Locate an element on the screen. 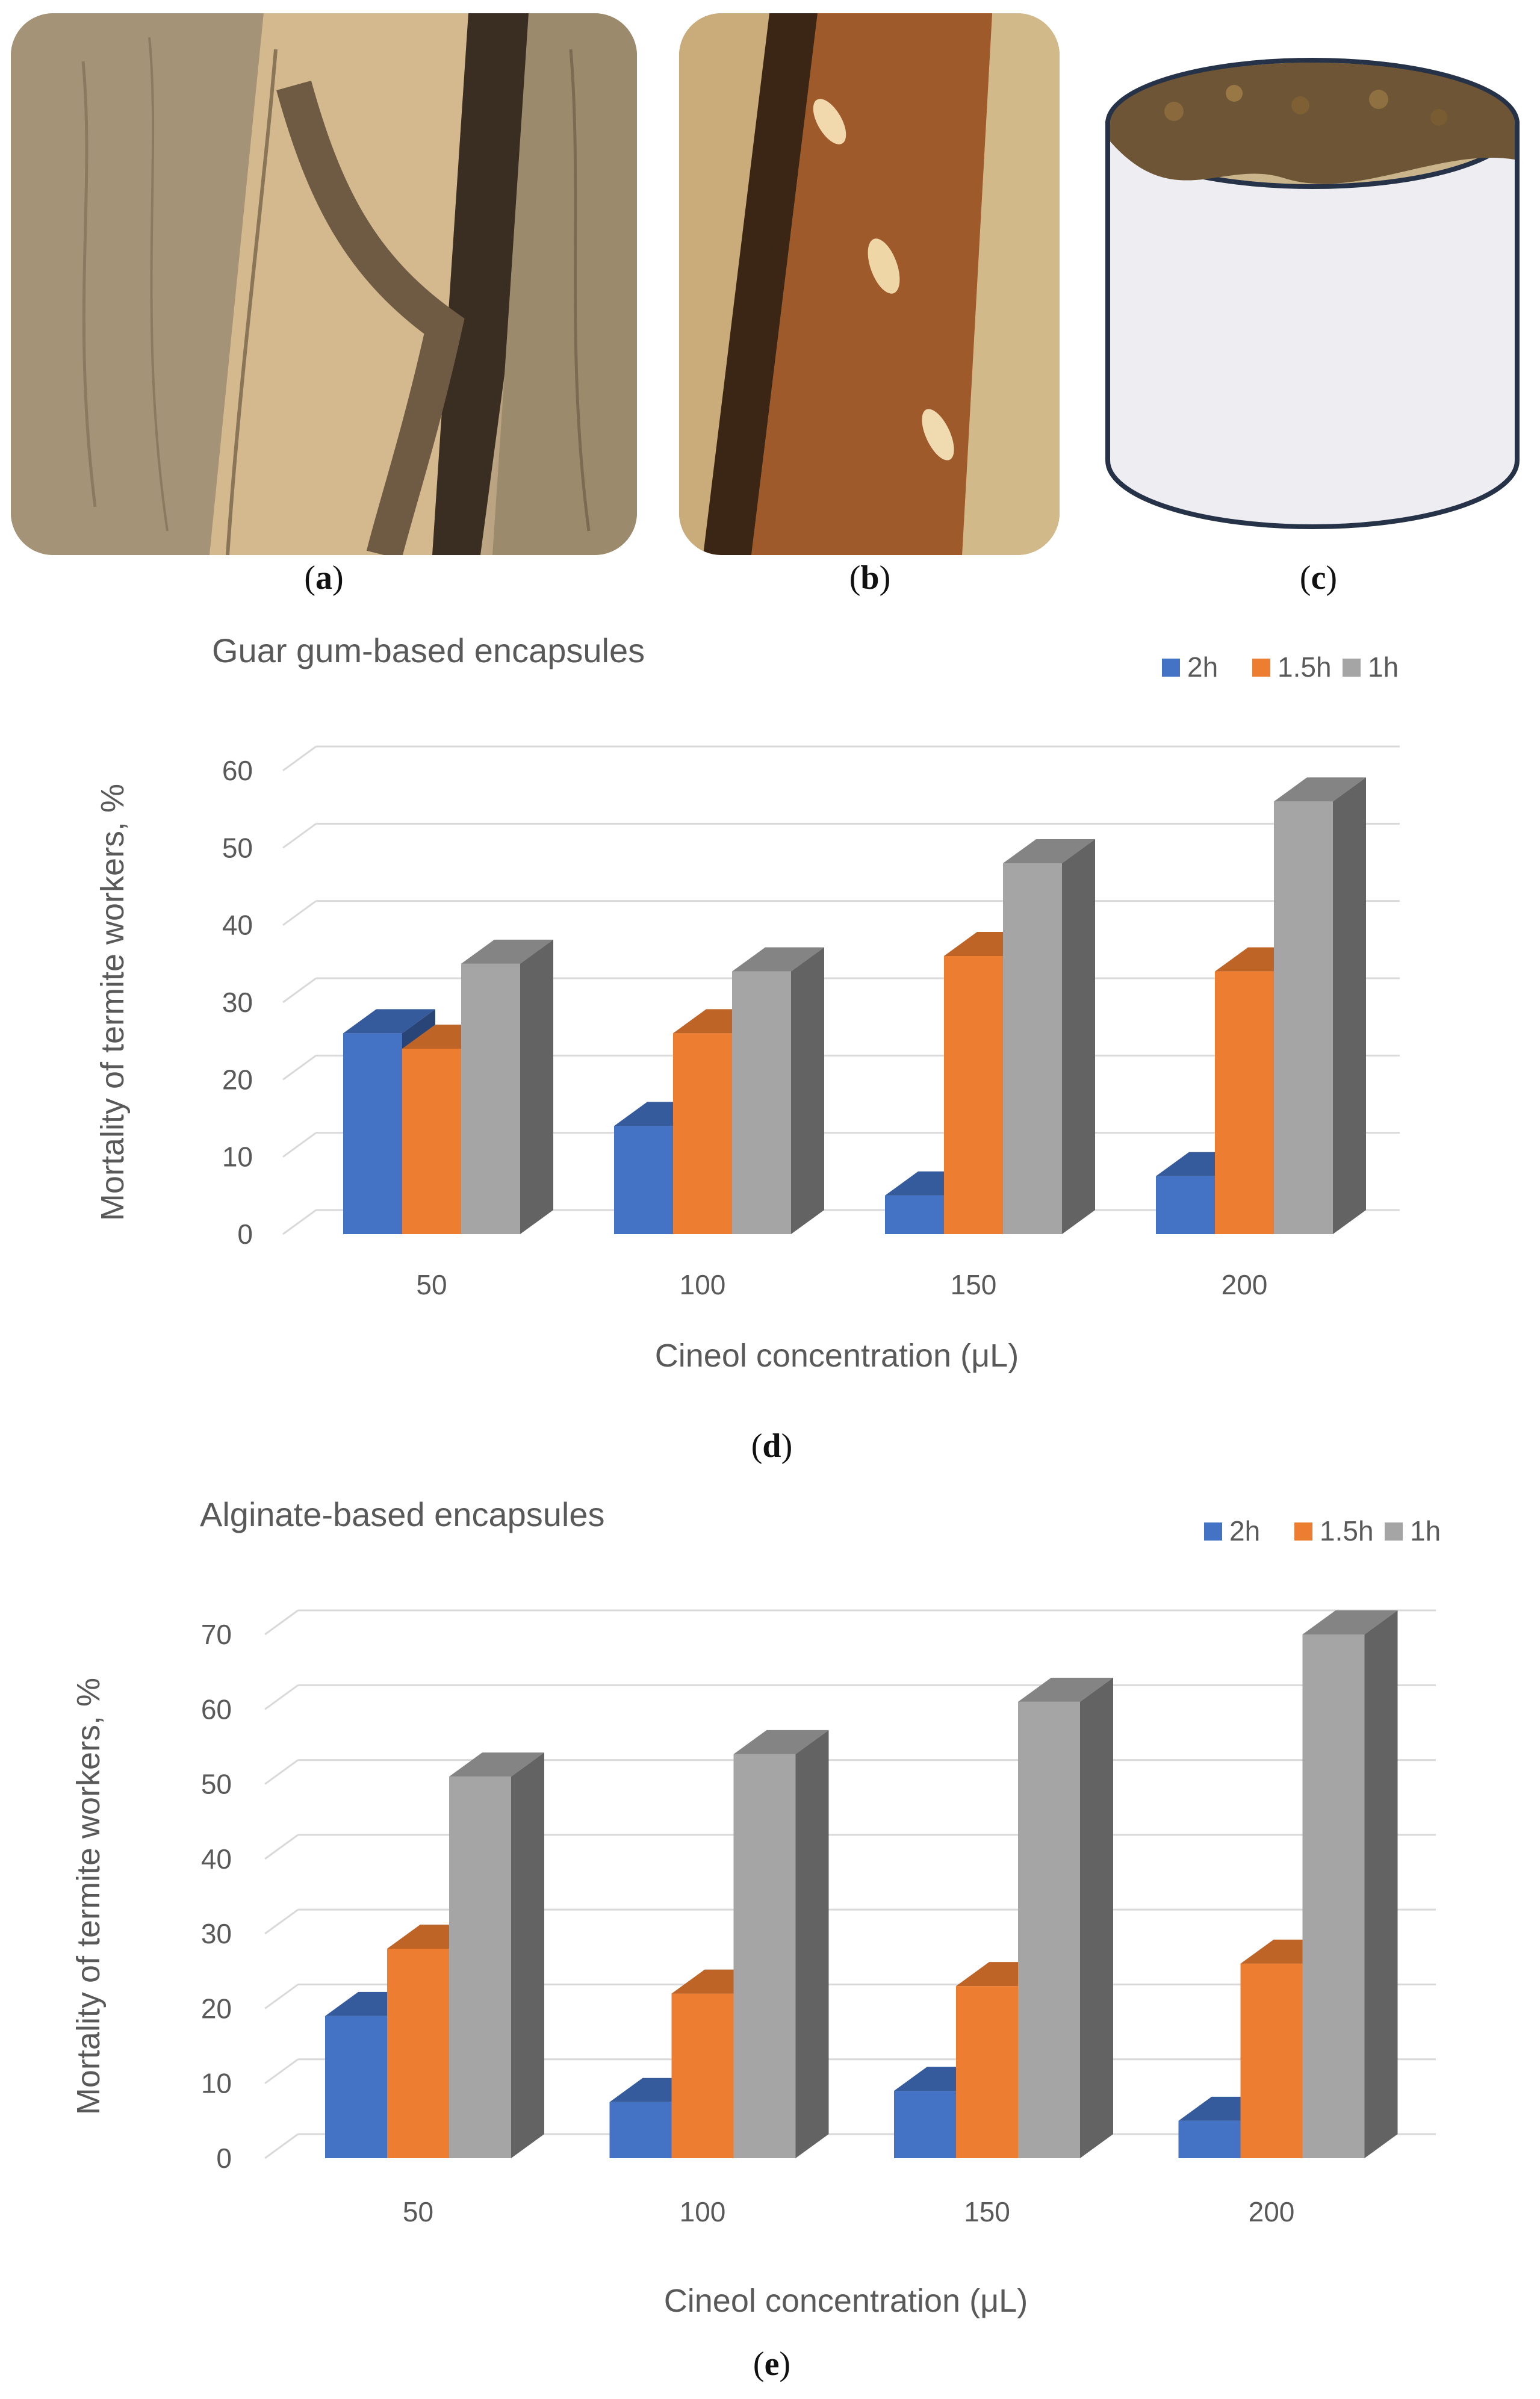 This screenshot has width=1540, height=2399. photo-termite-container is located at coordinates (1312, 295).